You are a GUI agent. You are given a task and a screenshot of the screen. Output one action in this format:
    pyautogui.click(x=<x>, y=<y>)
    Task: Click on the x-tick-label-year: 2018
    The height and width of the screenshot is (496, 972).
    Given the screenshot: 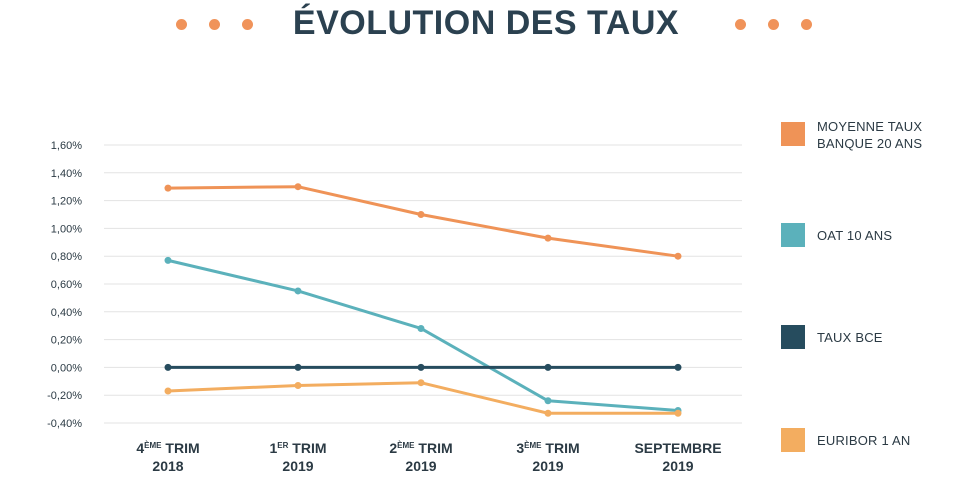 What is the action you would take?
    pyautogui.click(x=167, y=466)
    